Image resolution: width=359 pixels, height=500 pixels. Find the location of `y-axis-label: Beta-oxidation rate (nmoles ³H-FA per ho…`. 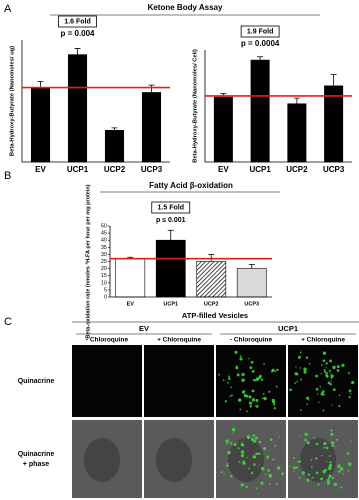

y-axis-label: Beta-oxidation rate (nmoles ³H-FA per ho… is located at coordinates (87, 261).